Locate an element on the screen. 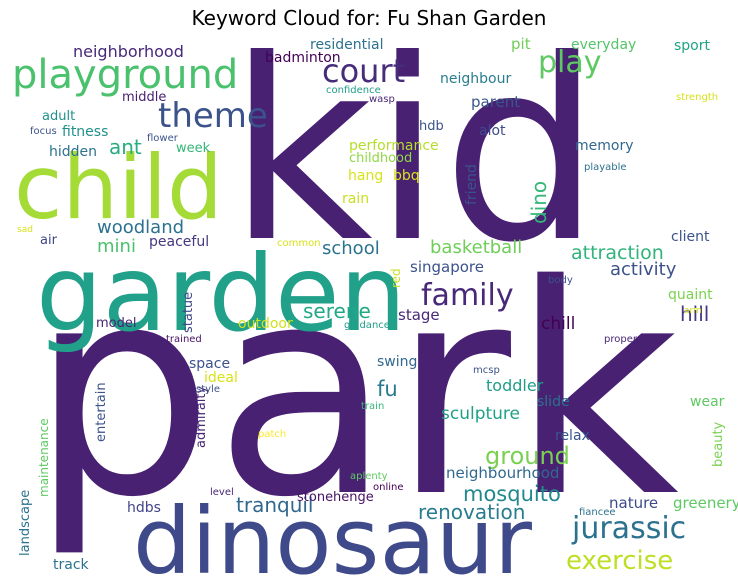  word-model: model is located at coordinates (116, 323).